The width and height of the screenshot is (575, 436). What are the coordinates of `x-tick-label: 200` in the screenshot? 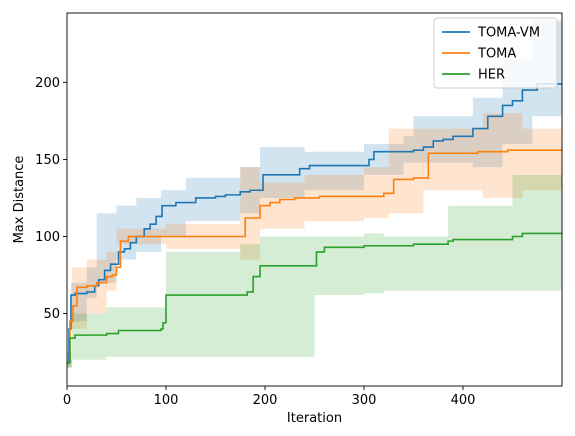 It's located at (265, 400).